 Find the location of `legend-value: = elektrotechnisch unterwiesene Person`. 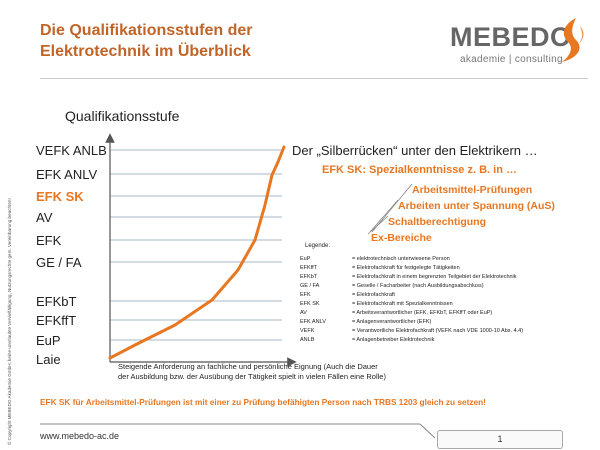

legend-value: = elektrotechnisch unterwiesene Person is located at coordinates (401, 259).